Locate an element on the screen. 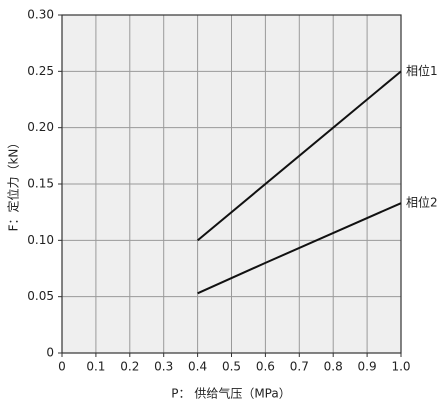  x-tick-label: 0.2 is located at coordinates (129, 367).